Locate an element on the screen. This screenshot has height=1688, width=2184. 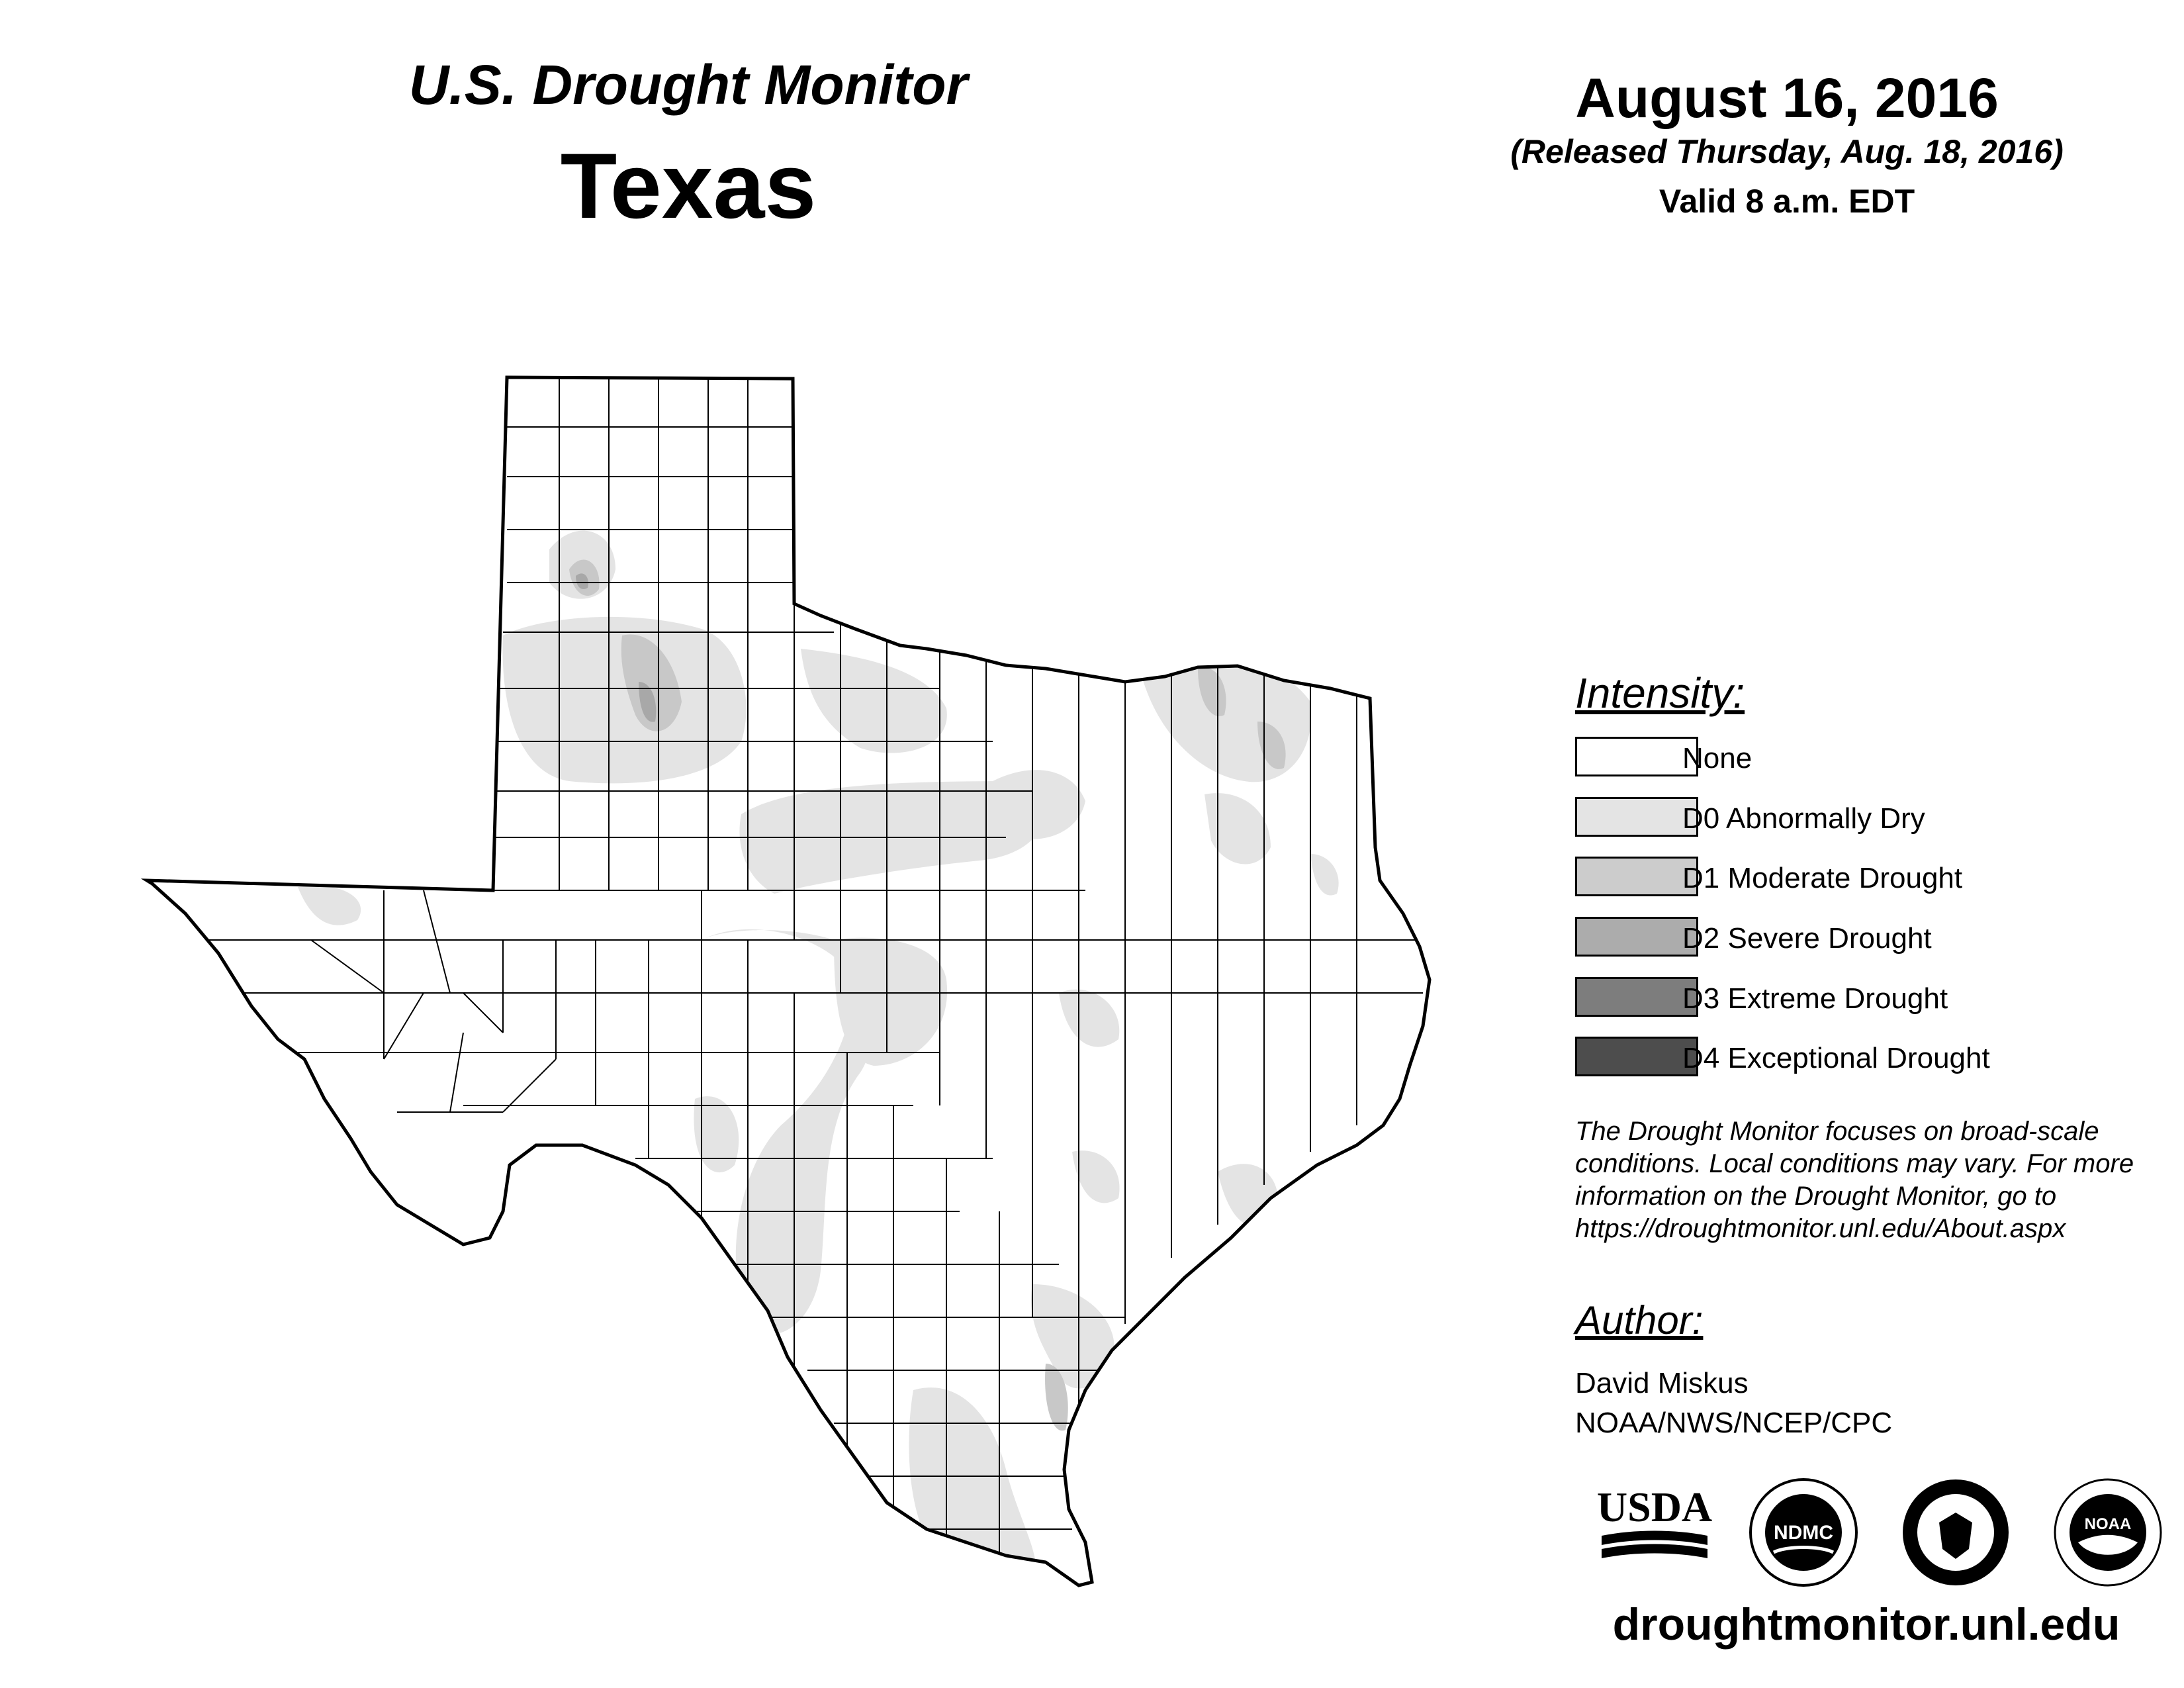
legend-item-d2: D2 Severe Drought is located at coordinates (1840, 938).